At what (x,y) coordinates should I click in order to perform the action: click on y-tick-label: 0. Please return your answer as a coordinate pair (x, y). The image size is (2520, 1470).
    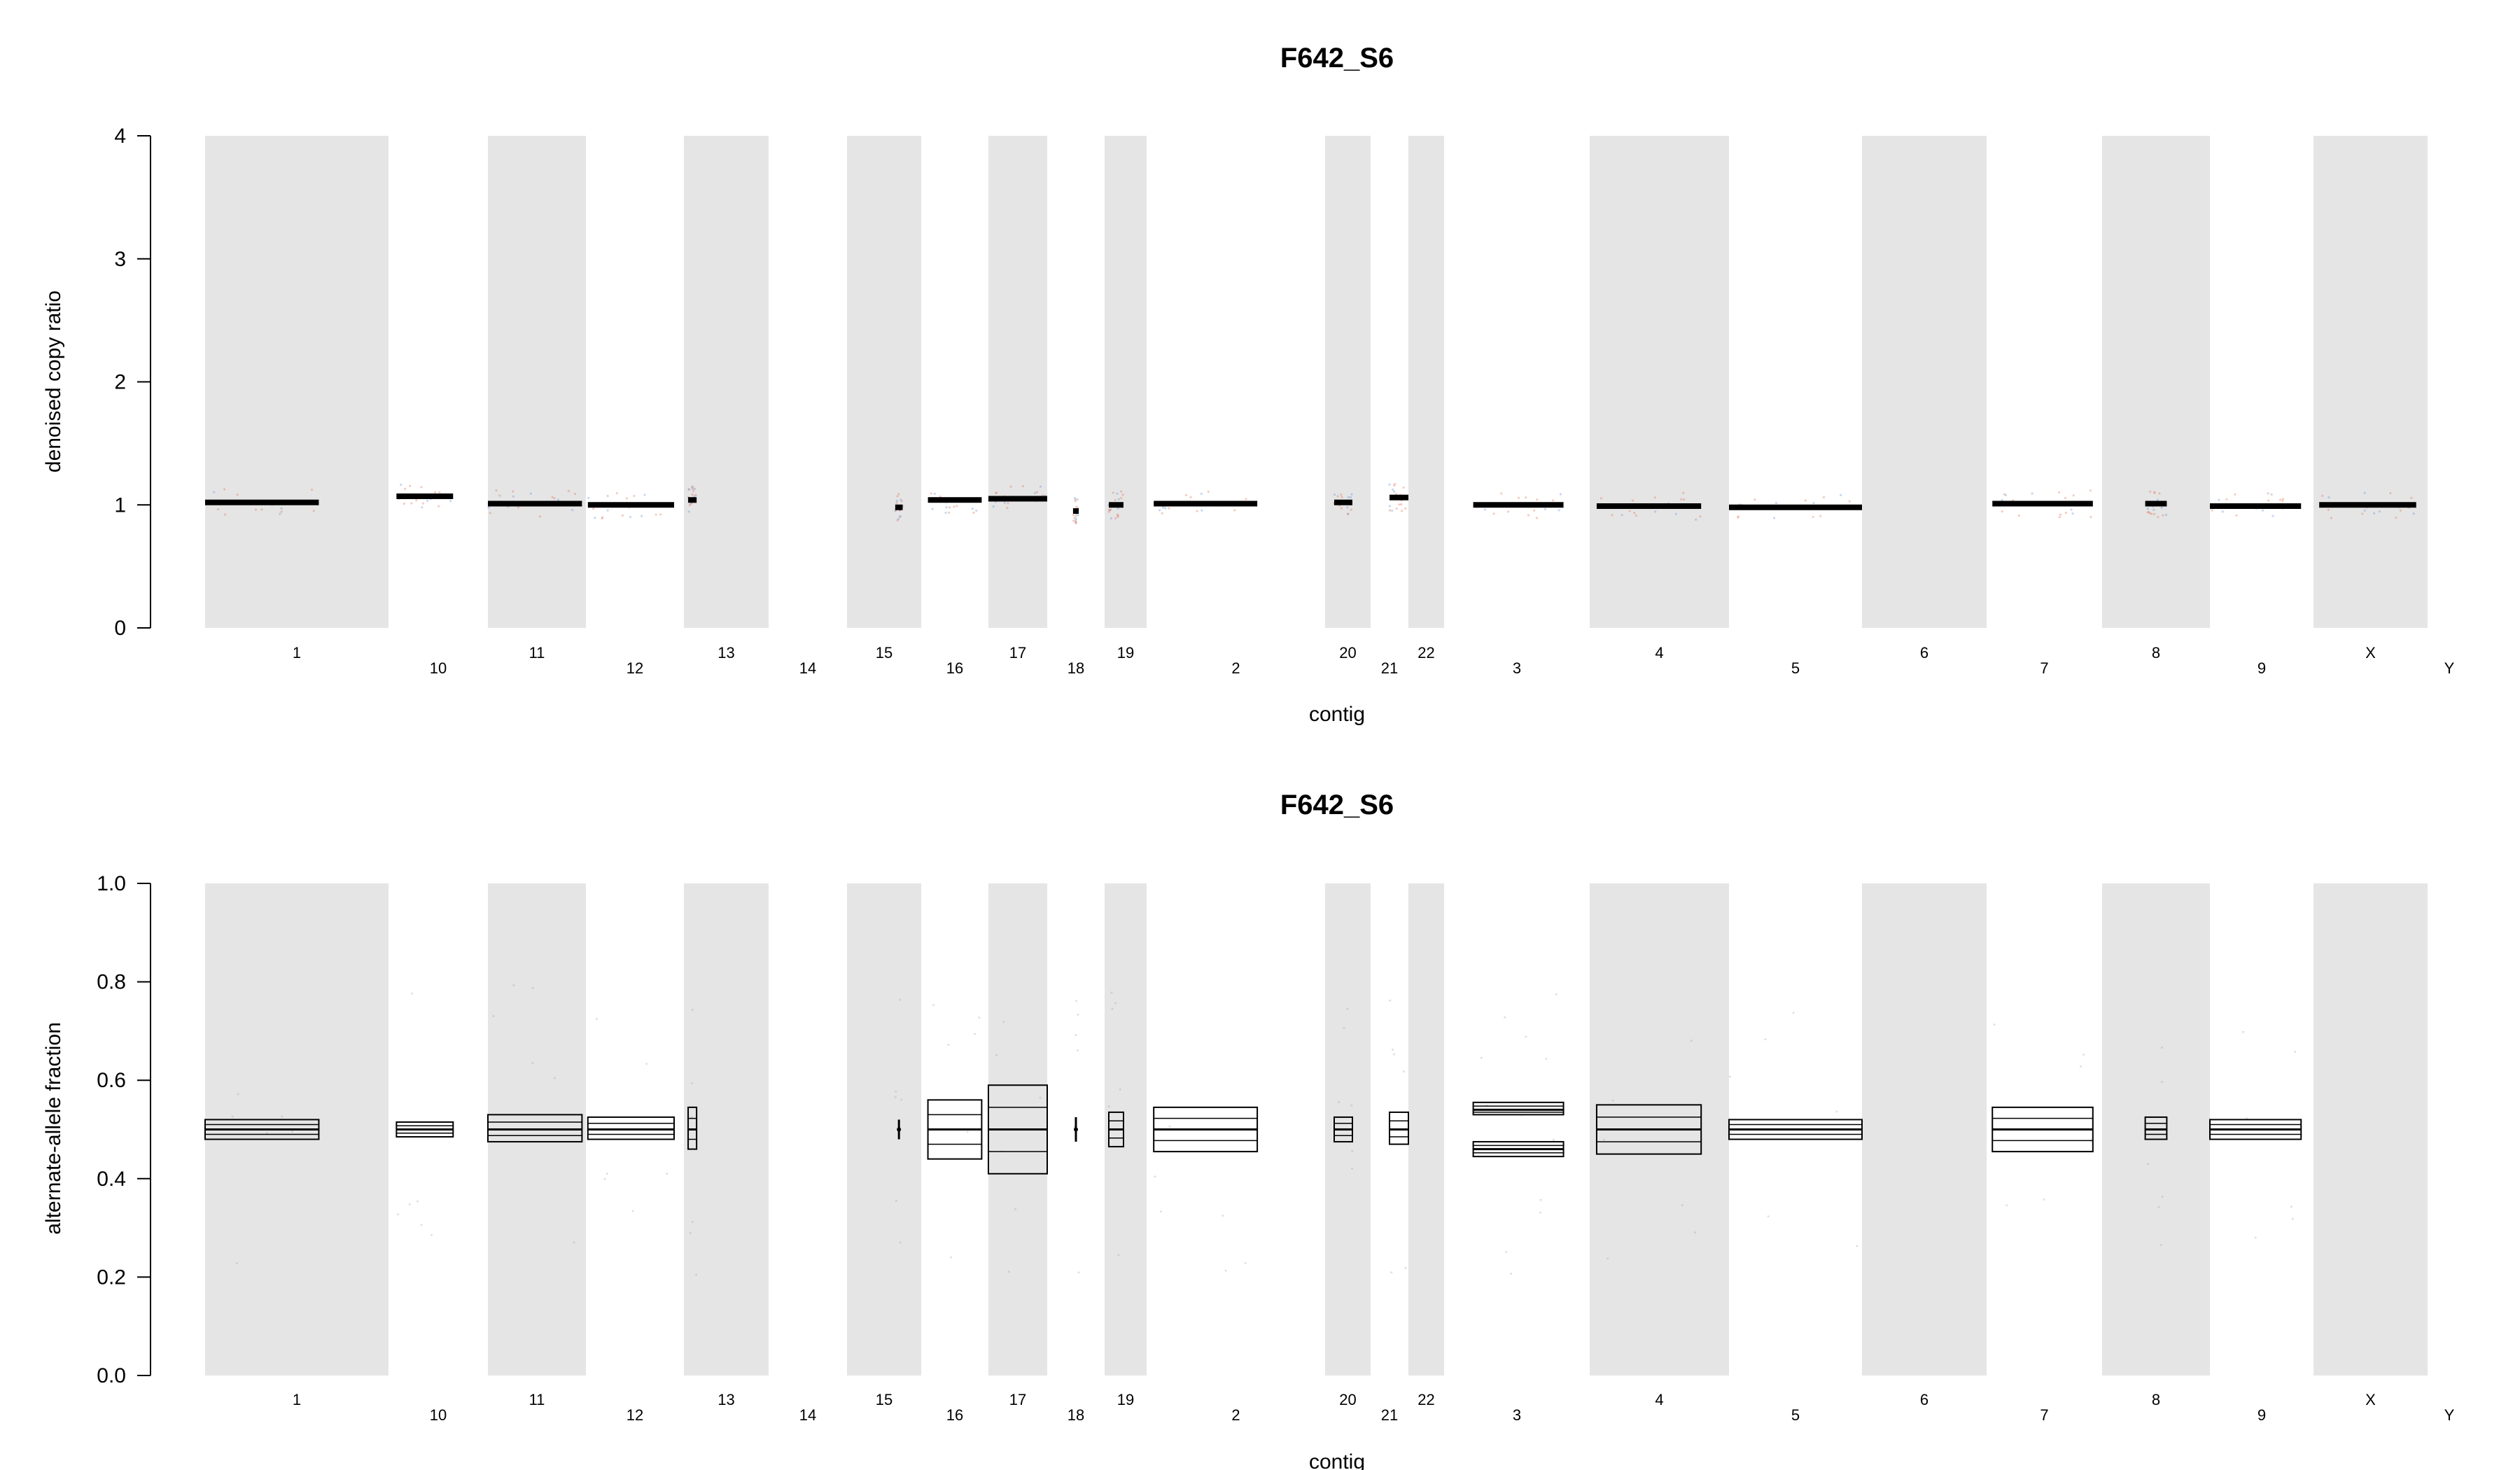
    Looking at the image, I should click on (120, 628).